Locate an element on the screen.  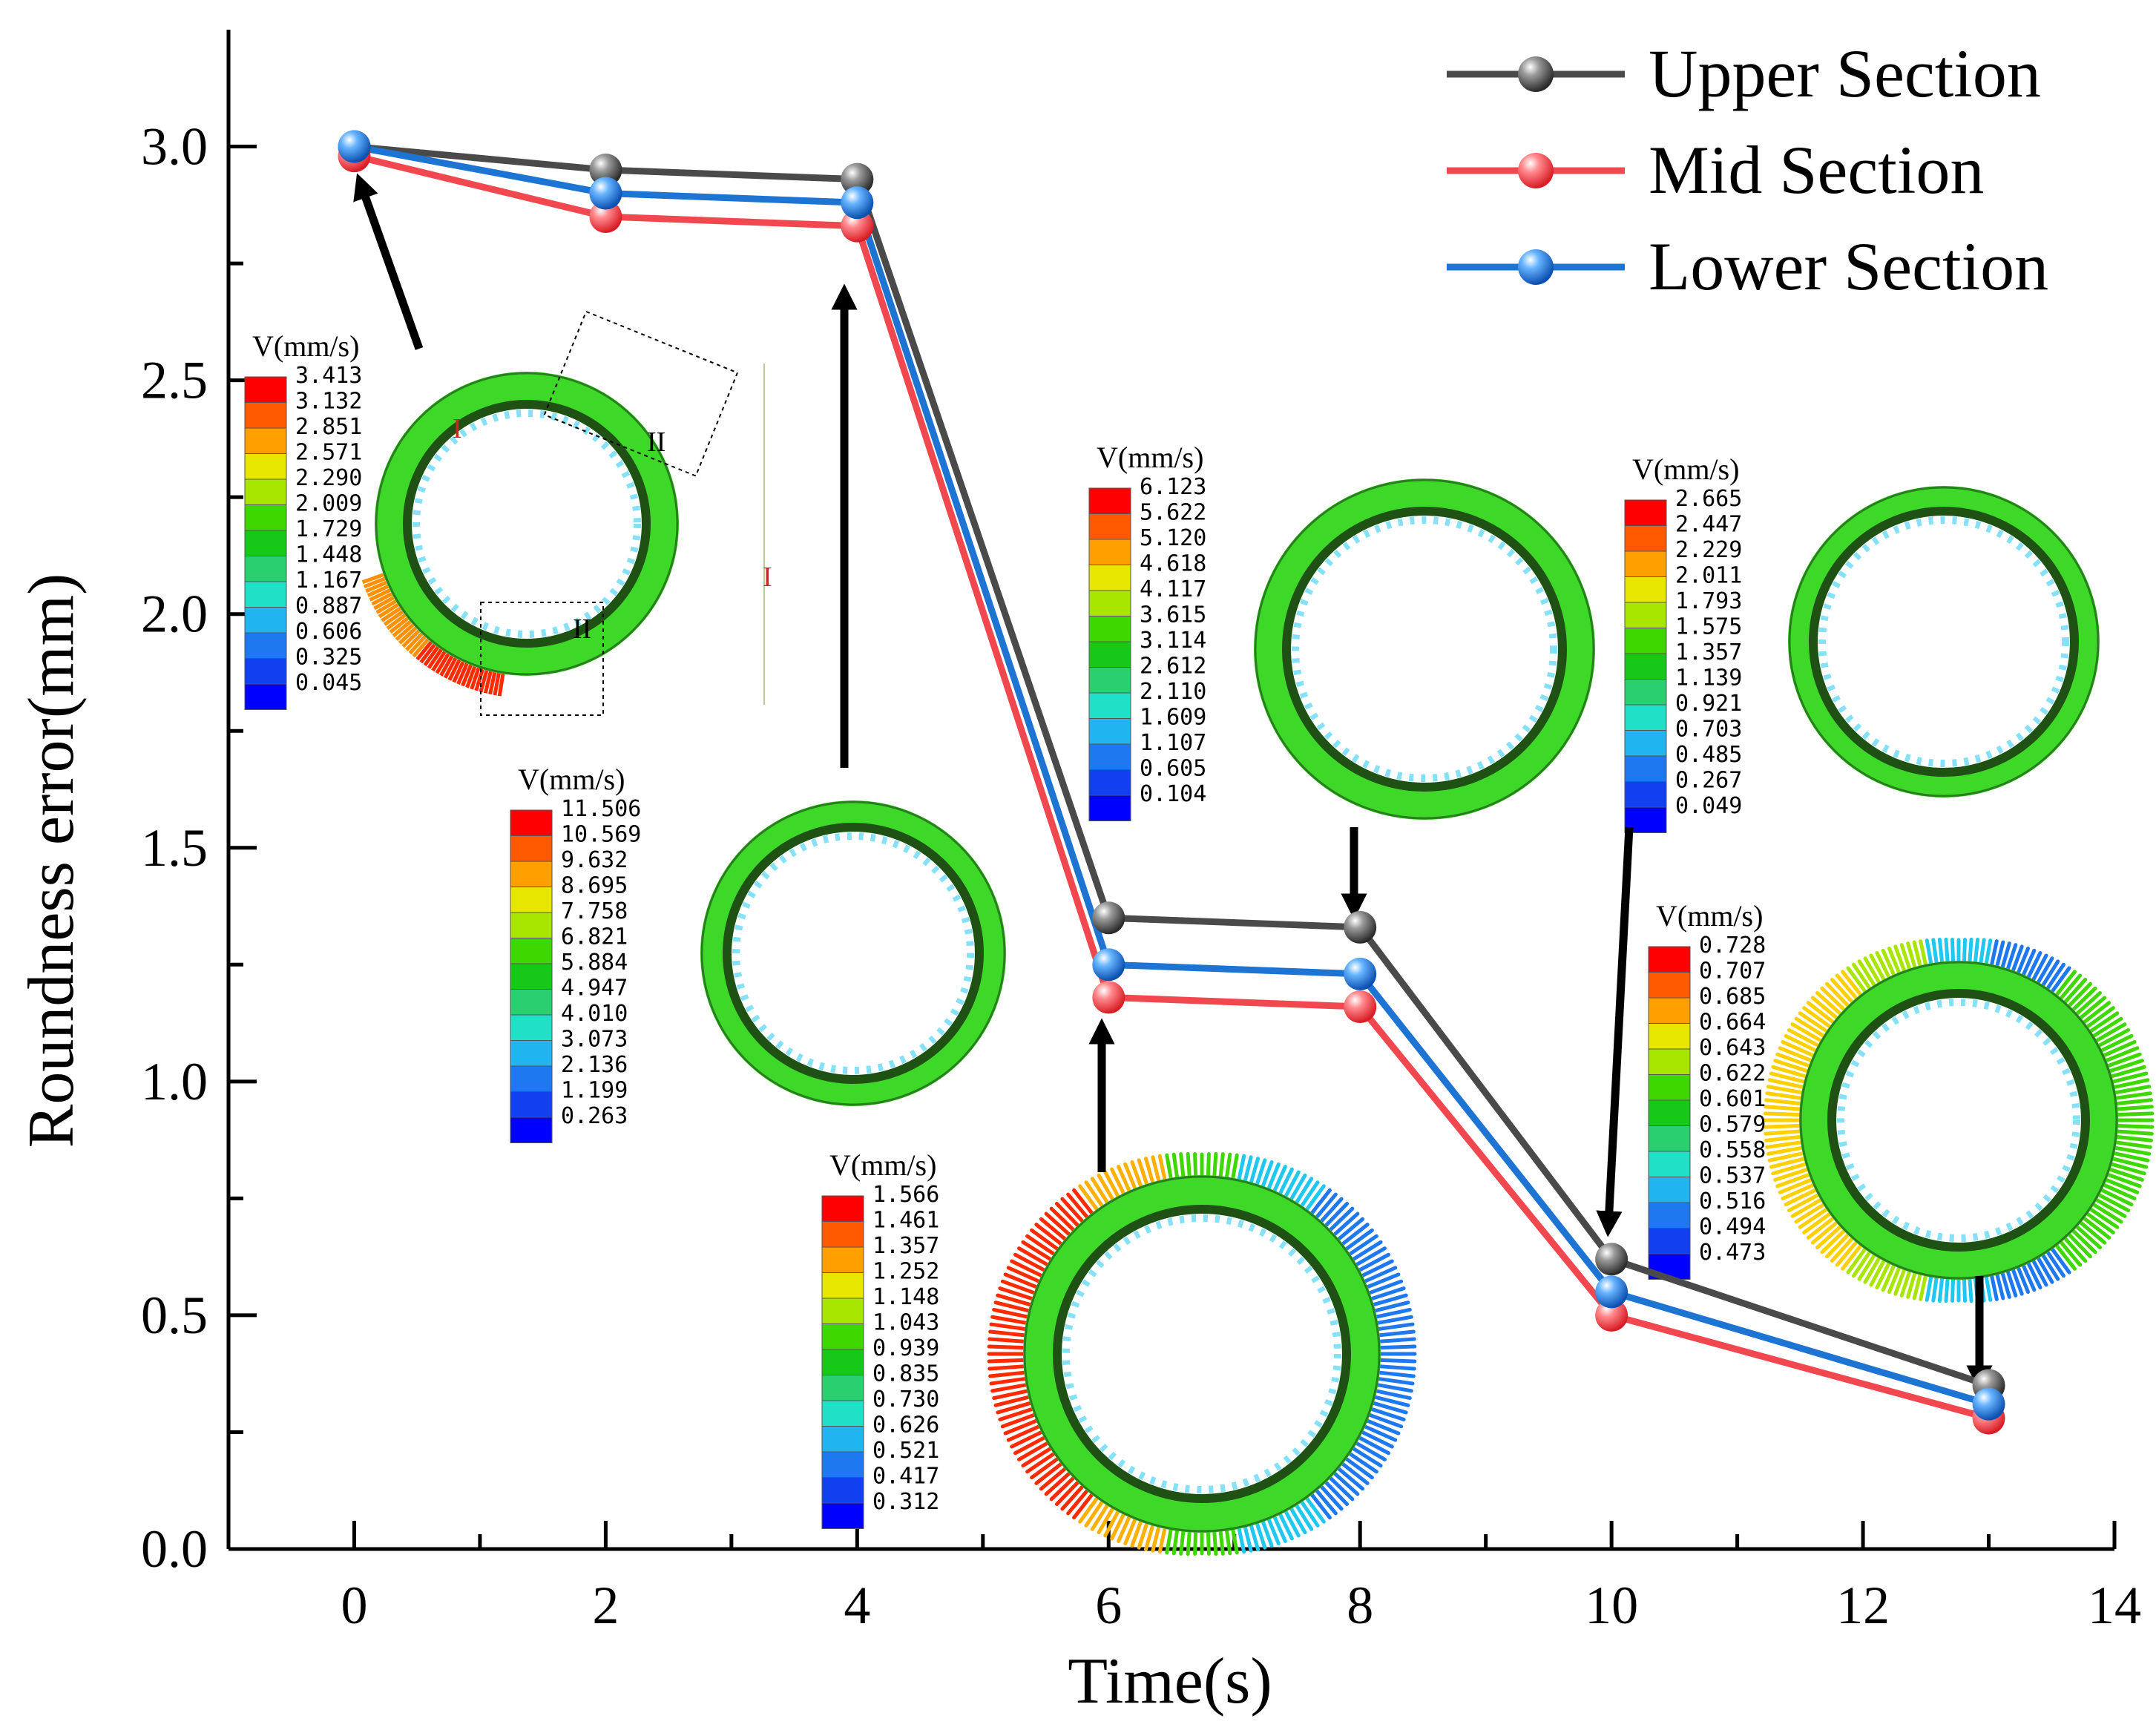
x-tick-label: 4 is located at coordinates (857, 1605).